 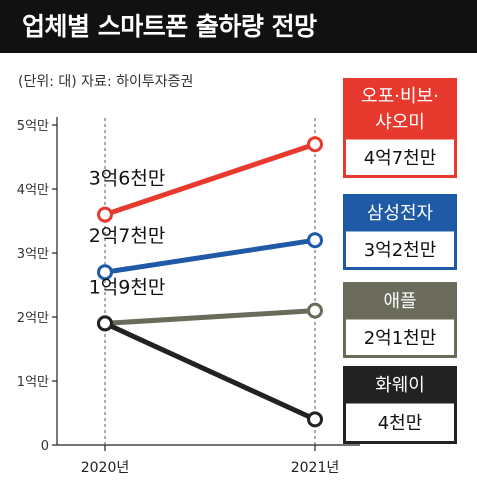 I want to click on x-tick-label: 2021년, so click(x=315, y=468).